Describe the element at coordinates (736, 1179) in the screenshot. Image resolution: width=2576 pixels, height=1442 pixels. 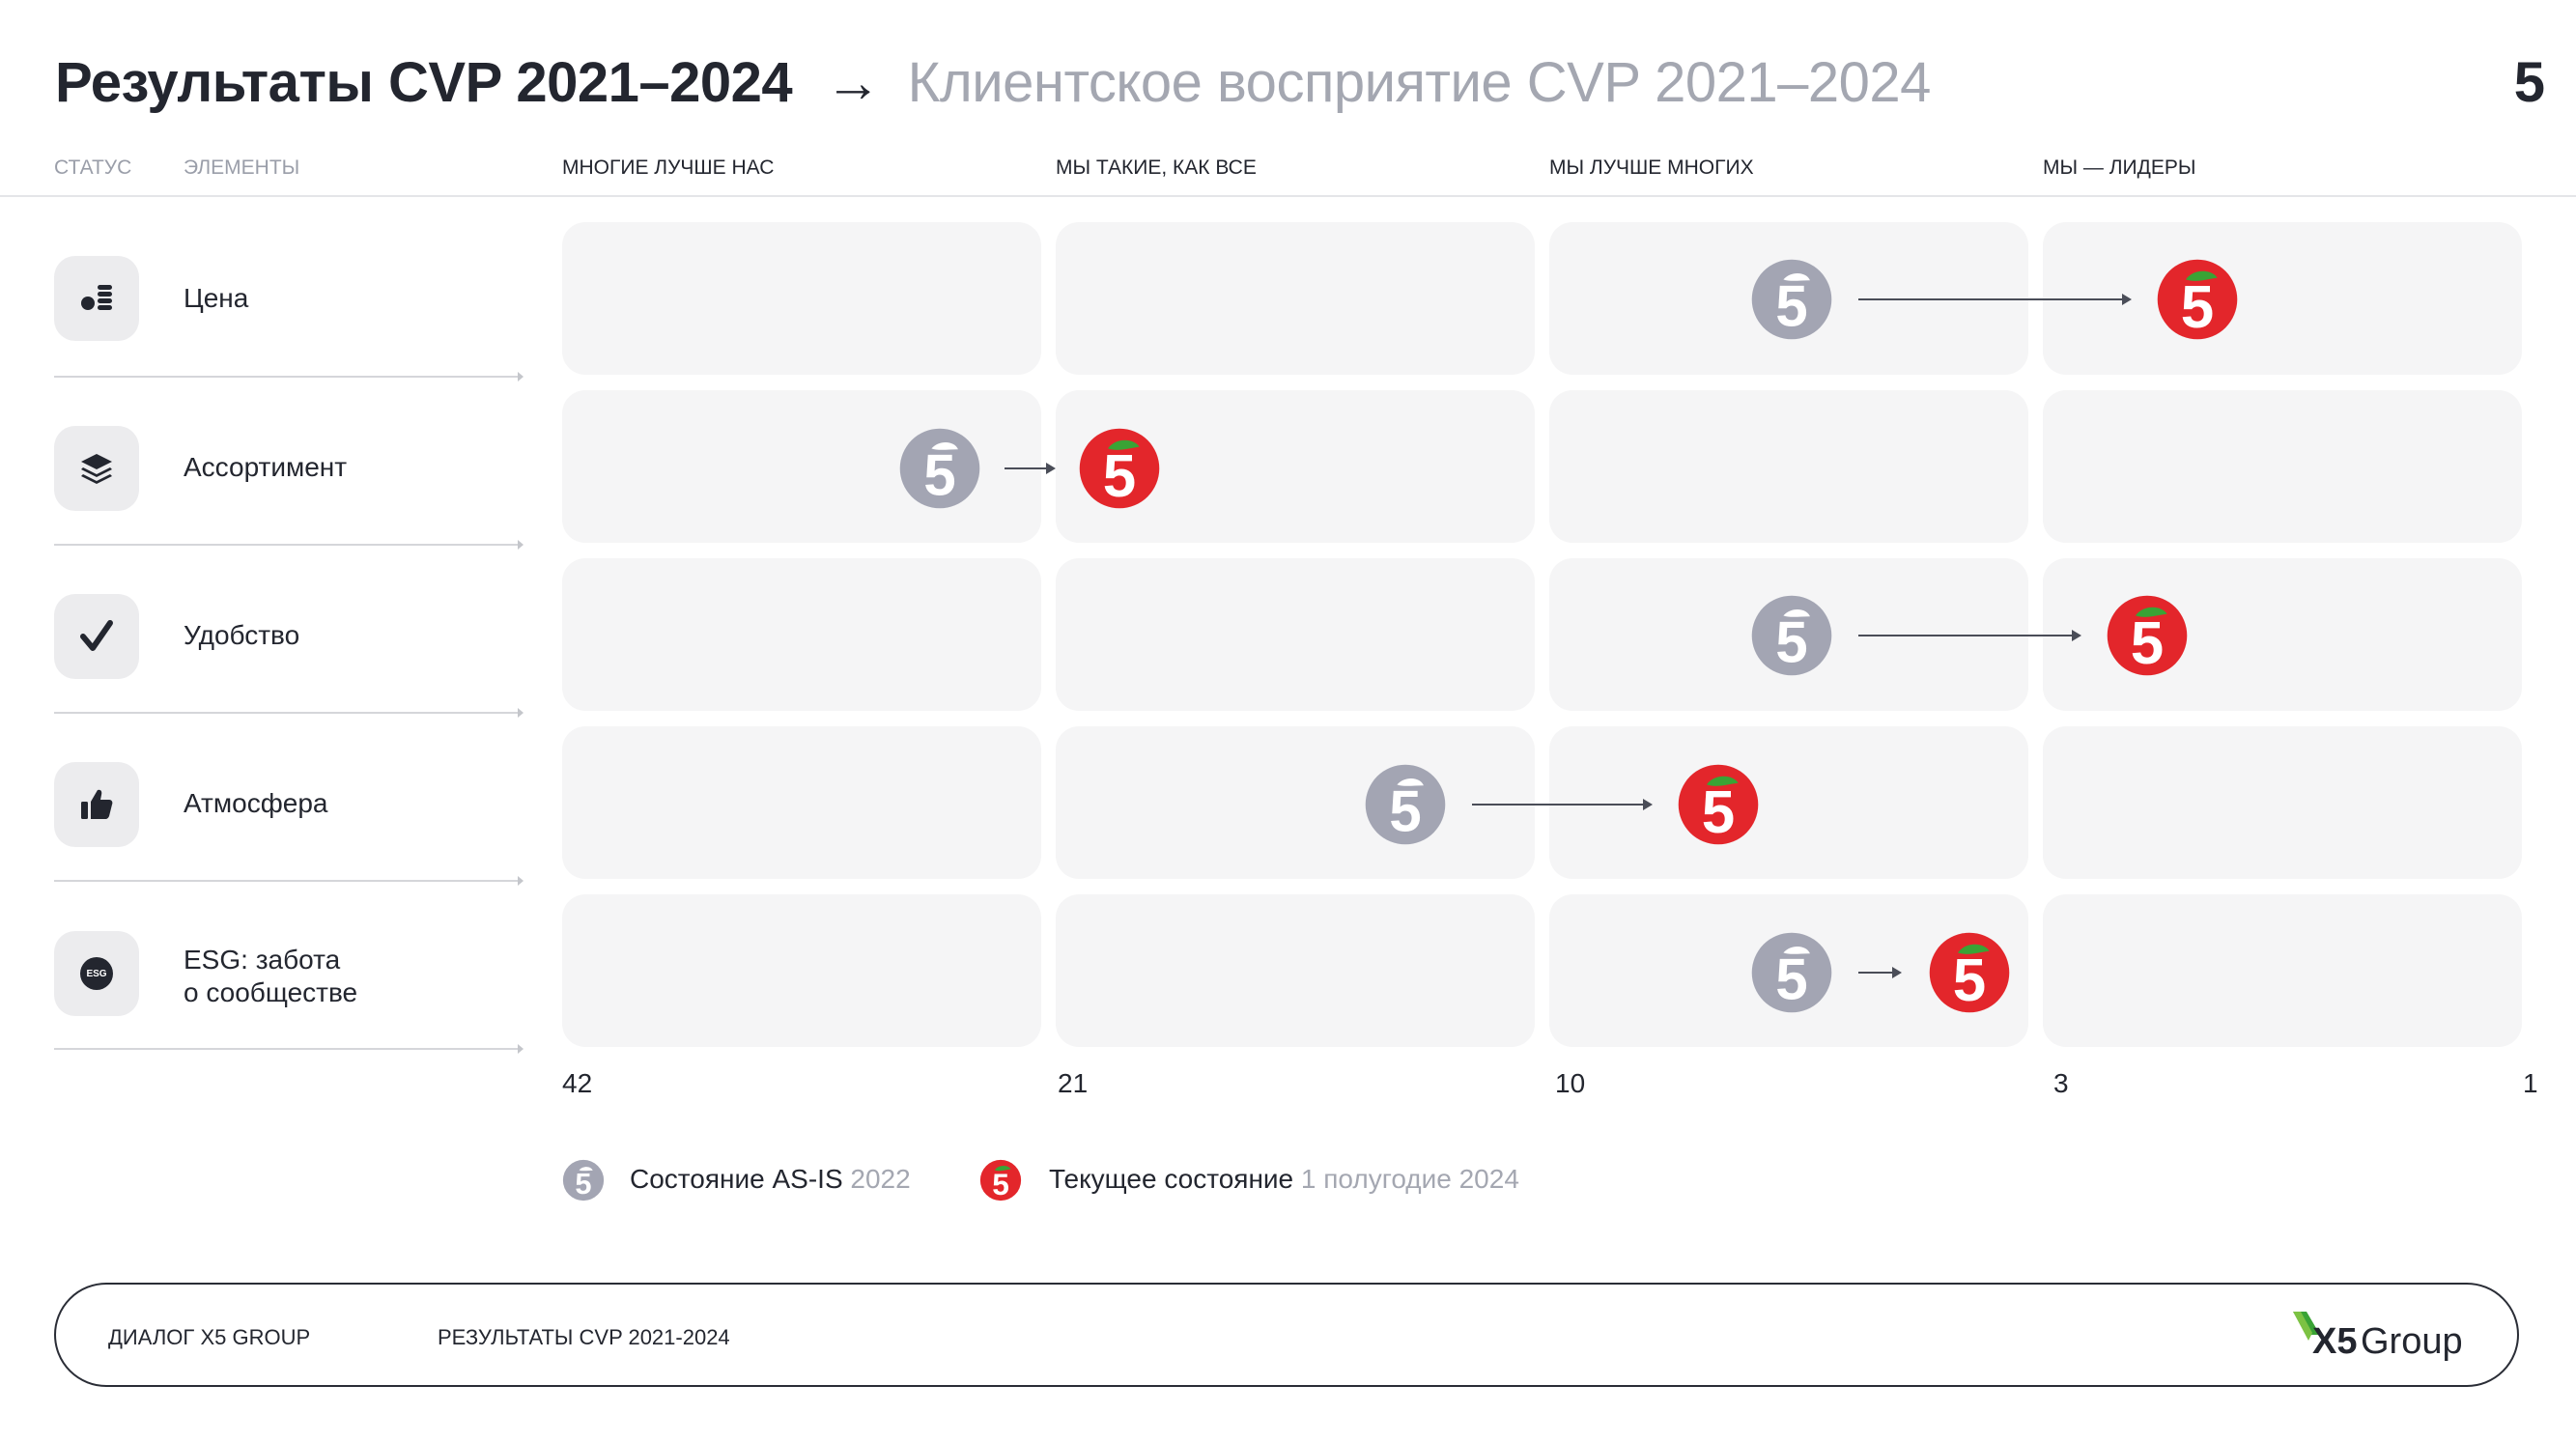
I see `legend-as-is-label: Состояние AS-IS` at that location.